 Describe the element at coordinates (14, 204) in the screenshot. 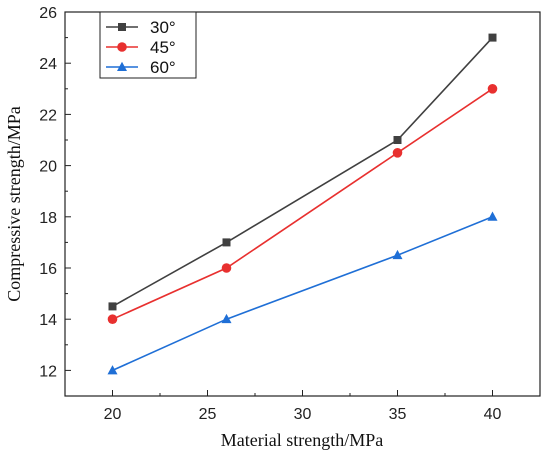

I see `y-axis-title: Compressive strength/MPa` at that location.